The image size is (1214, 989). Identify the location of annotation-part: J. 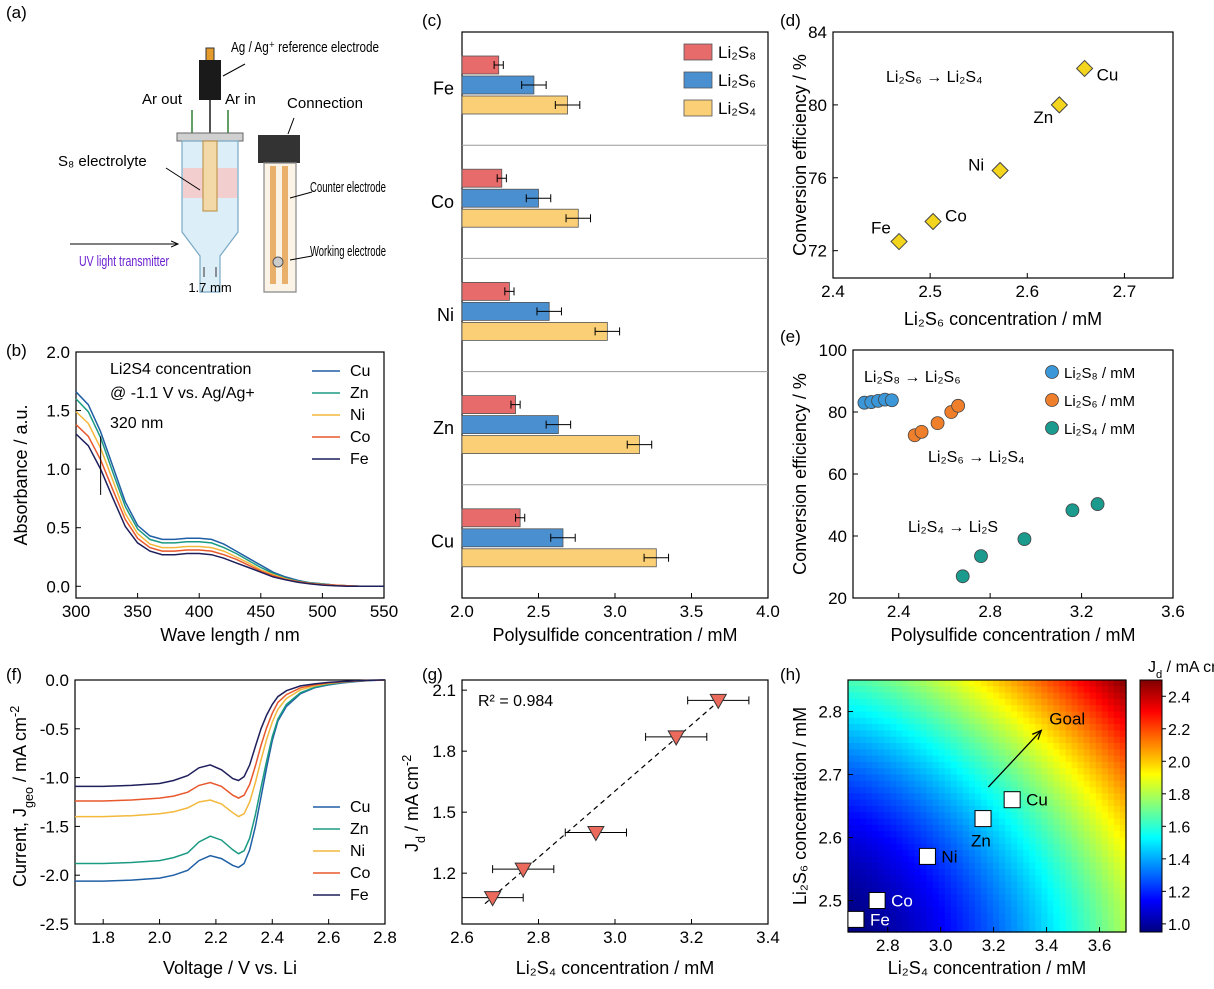
(1152, 667).